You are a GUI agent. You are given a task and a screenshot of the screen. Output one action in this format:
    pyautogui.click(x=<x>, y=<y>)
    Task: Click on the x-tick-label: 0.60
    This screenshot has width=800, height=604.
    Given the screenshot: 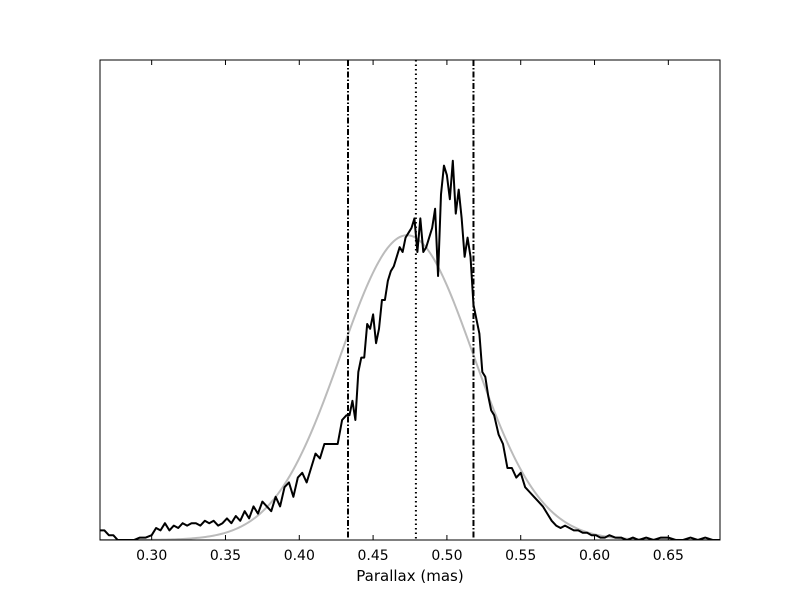 What is the action you would take?
    pyautogui.click(x=594, y=556)
    